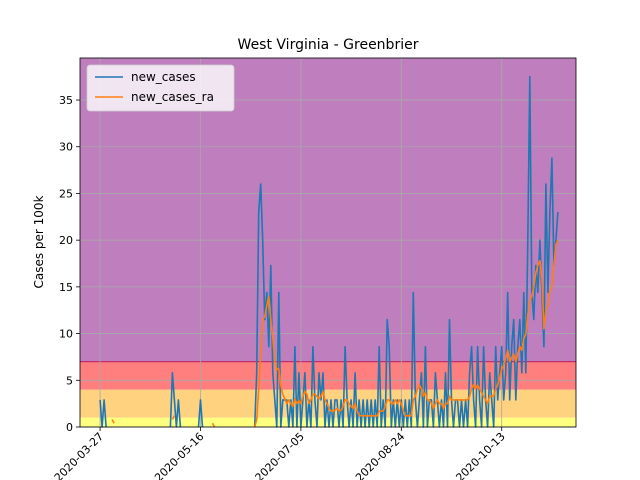 The image size is (640, 480). Describe the element at coordinates (69, 264) in the screenshot. I see `y-axis-ticks: 0 5 10 15 20 25 30 35` at that location.